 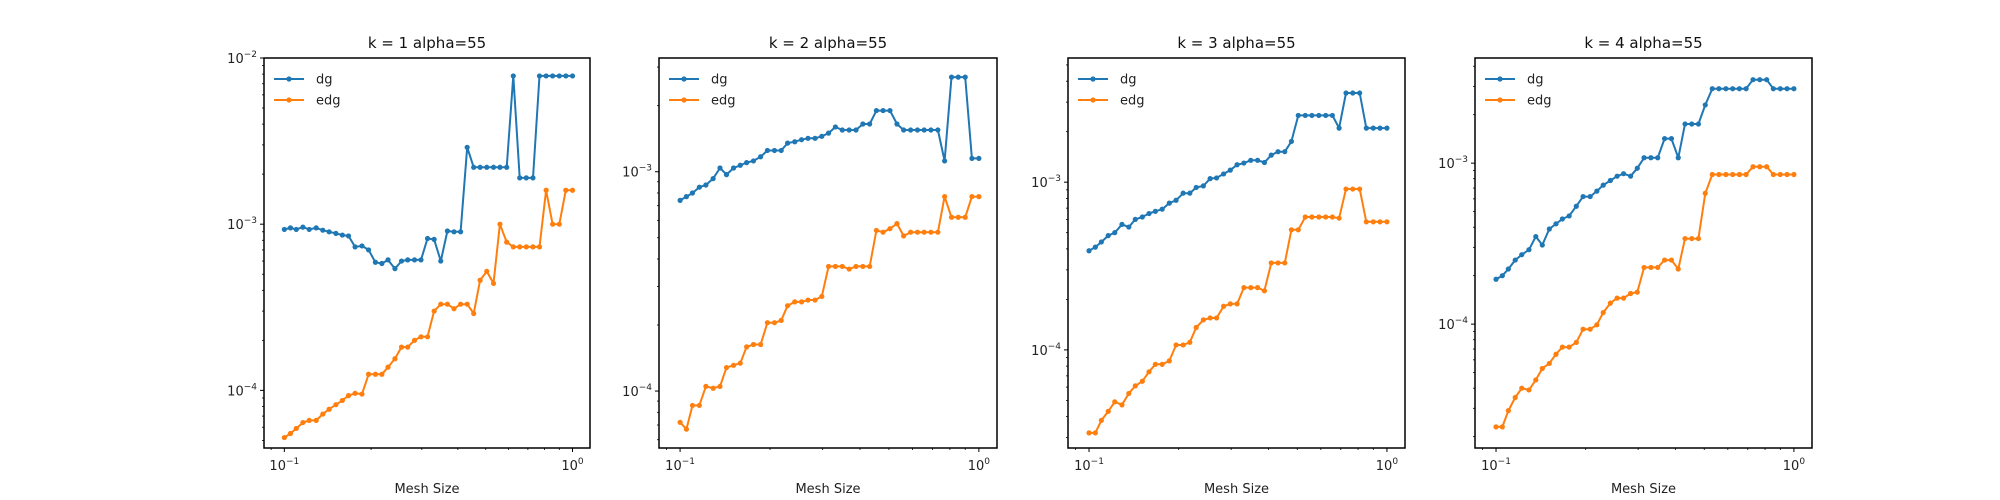 I want to click on plot-frame, so click(x=1236, y=253).